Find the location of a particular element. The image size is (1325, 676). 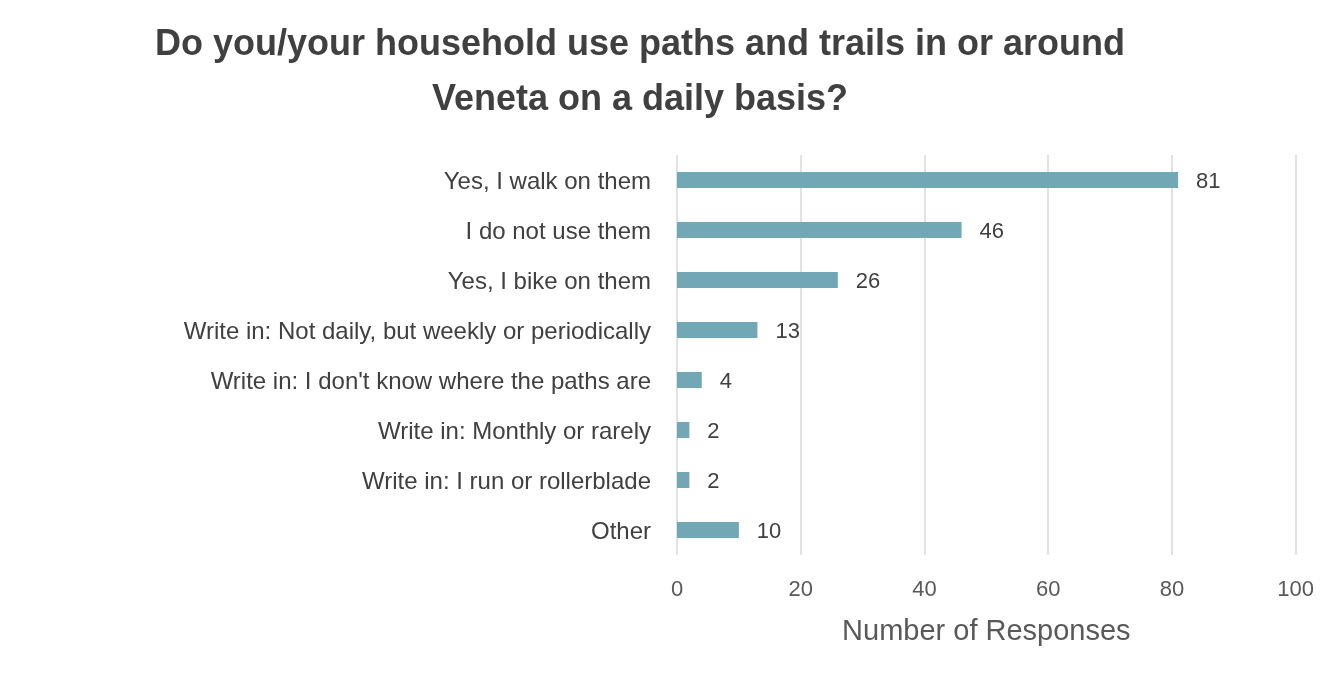

y-tick-label: I do not use them is located at coordinates (558, 230).